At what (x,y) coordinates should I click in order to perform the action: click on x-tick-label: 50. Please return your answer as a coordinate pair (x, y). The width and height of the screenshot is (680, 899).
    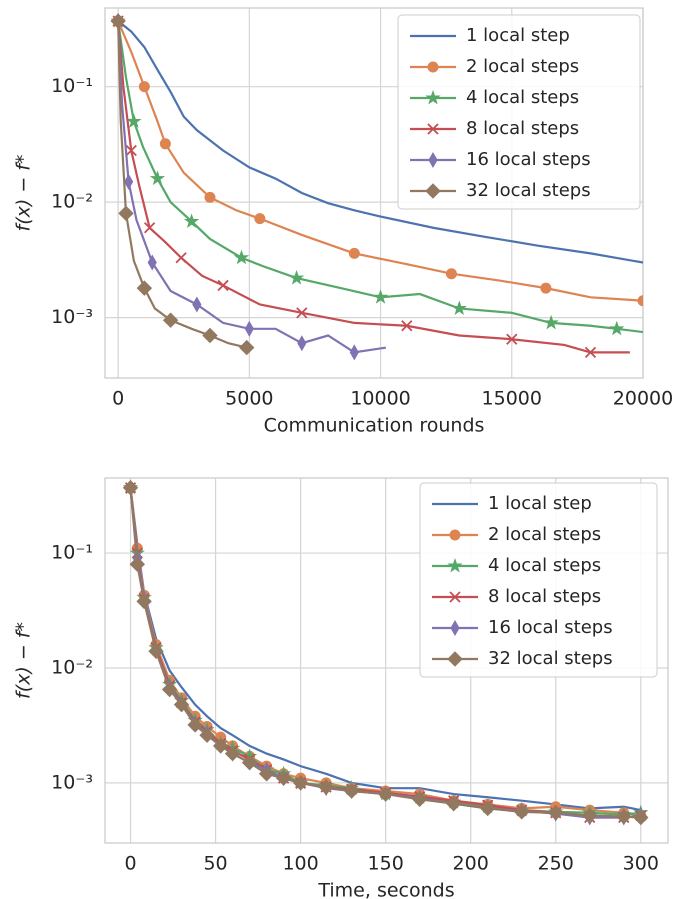
    Looking at the image, I should click on (215, 864).